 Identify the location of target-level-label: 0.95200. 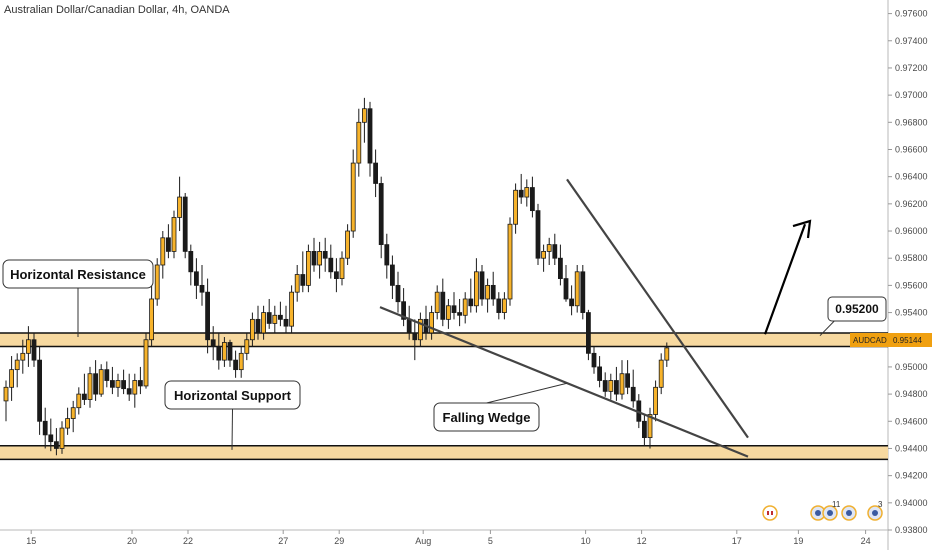
(853, 316).